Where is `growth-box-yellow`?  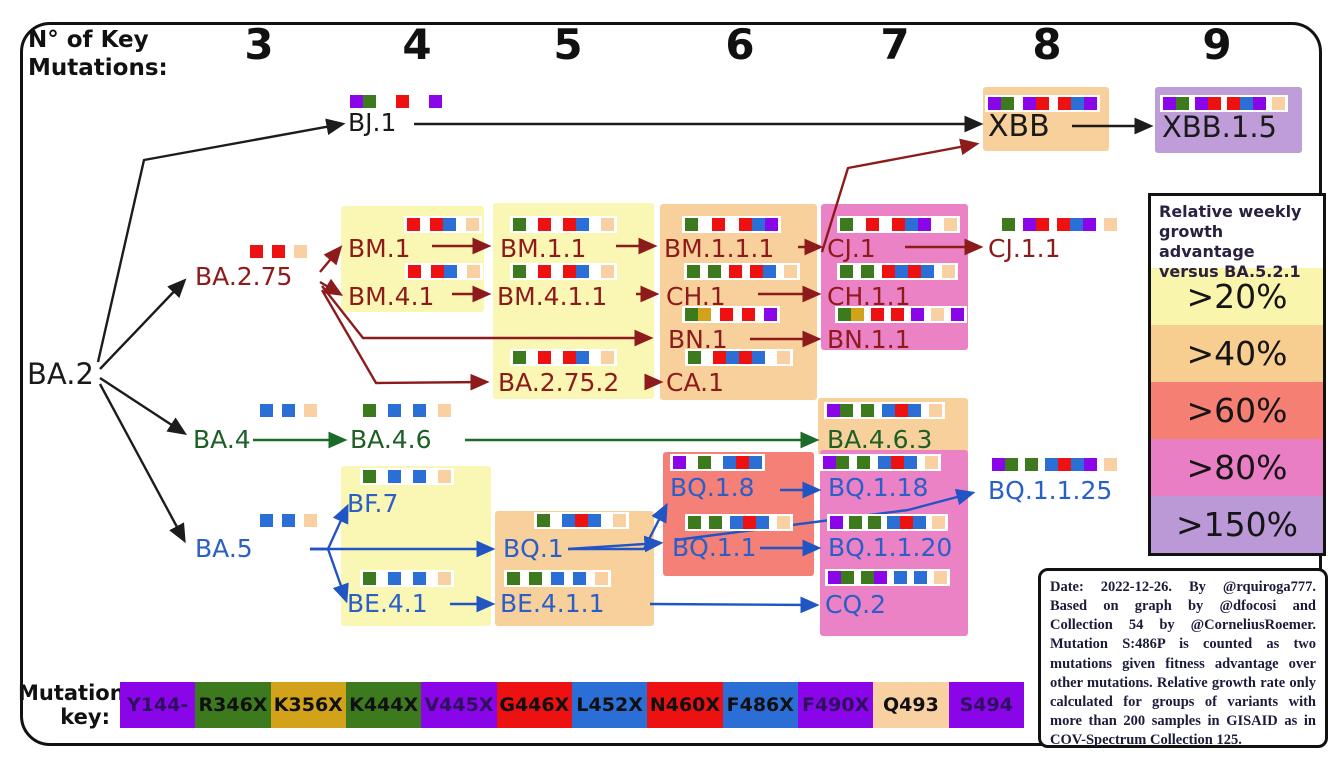 growth-box-yellow is located at coordinates (416, 546).